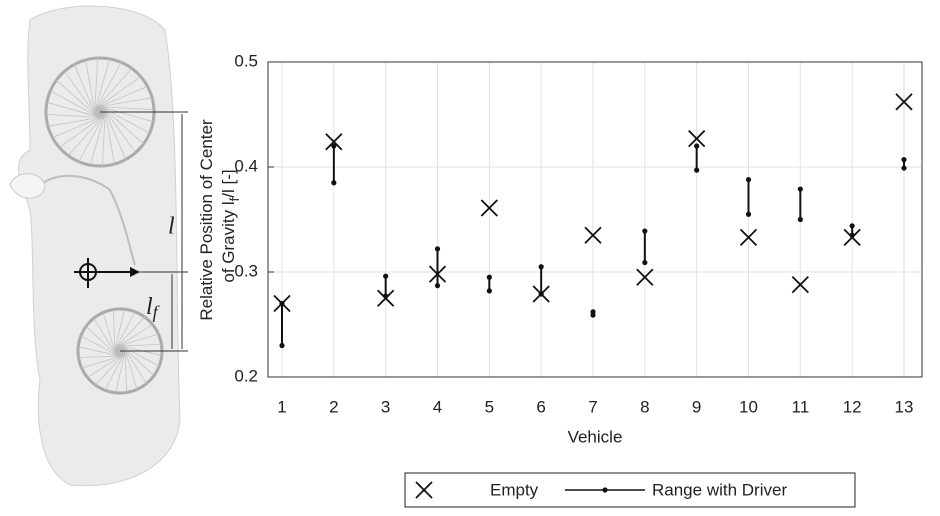 This screenshot has width=940, height=516. Describe the element at coordinates (171, 227) in the screenshot. I see `label-l: l` at that location.